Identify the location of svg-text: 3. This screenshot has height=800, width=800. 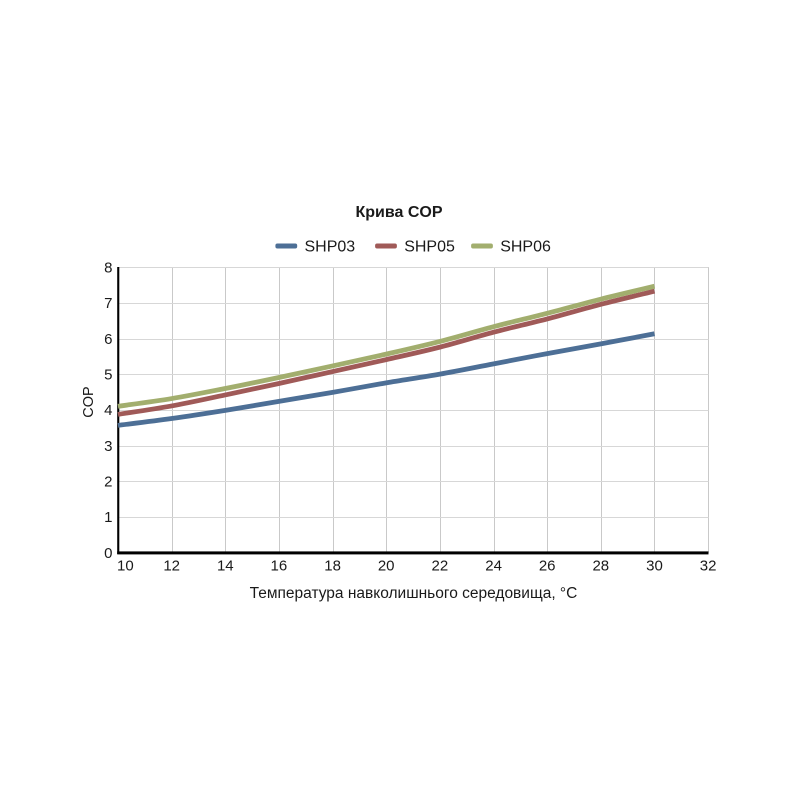
(108, 446).